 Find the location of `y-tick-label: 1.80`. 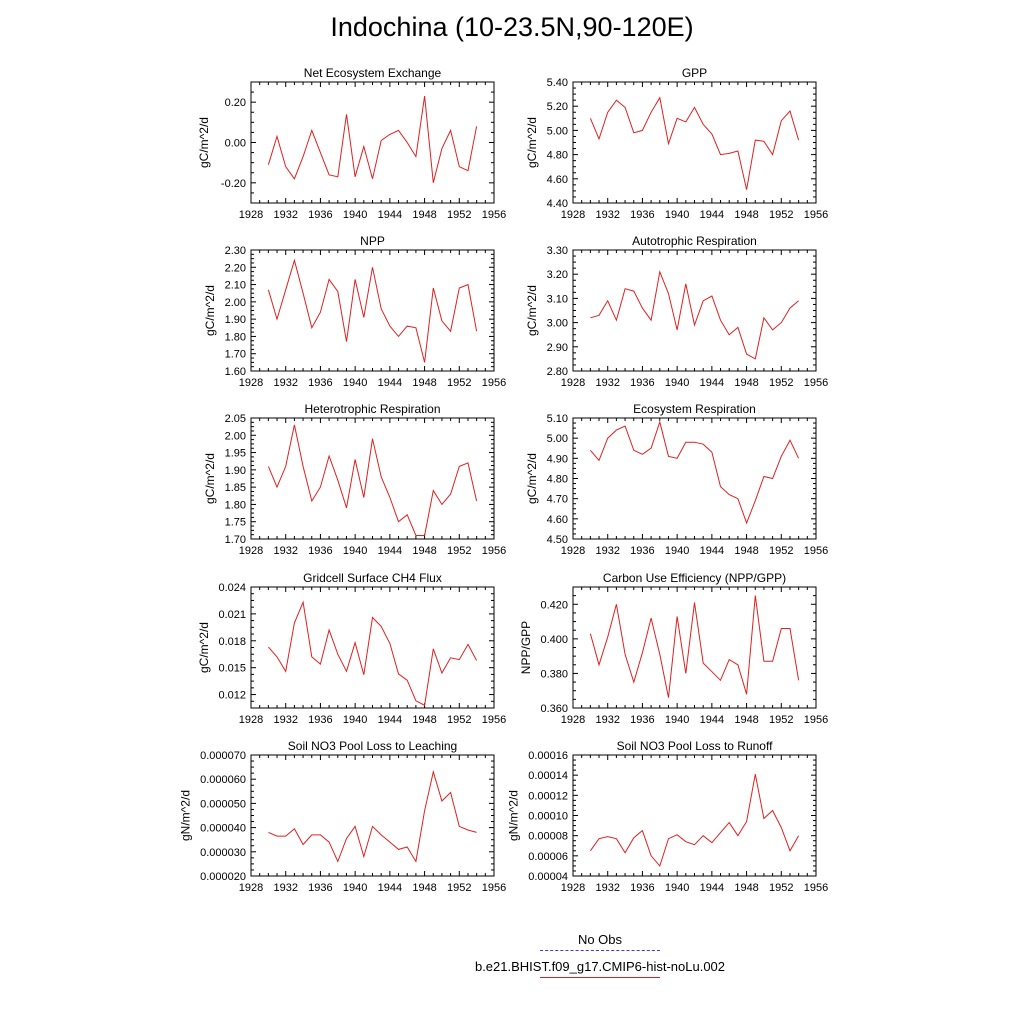

y-tick-label: 1.80 is located at coordinates (235, 337).